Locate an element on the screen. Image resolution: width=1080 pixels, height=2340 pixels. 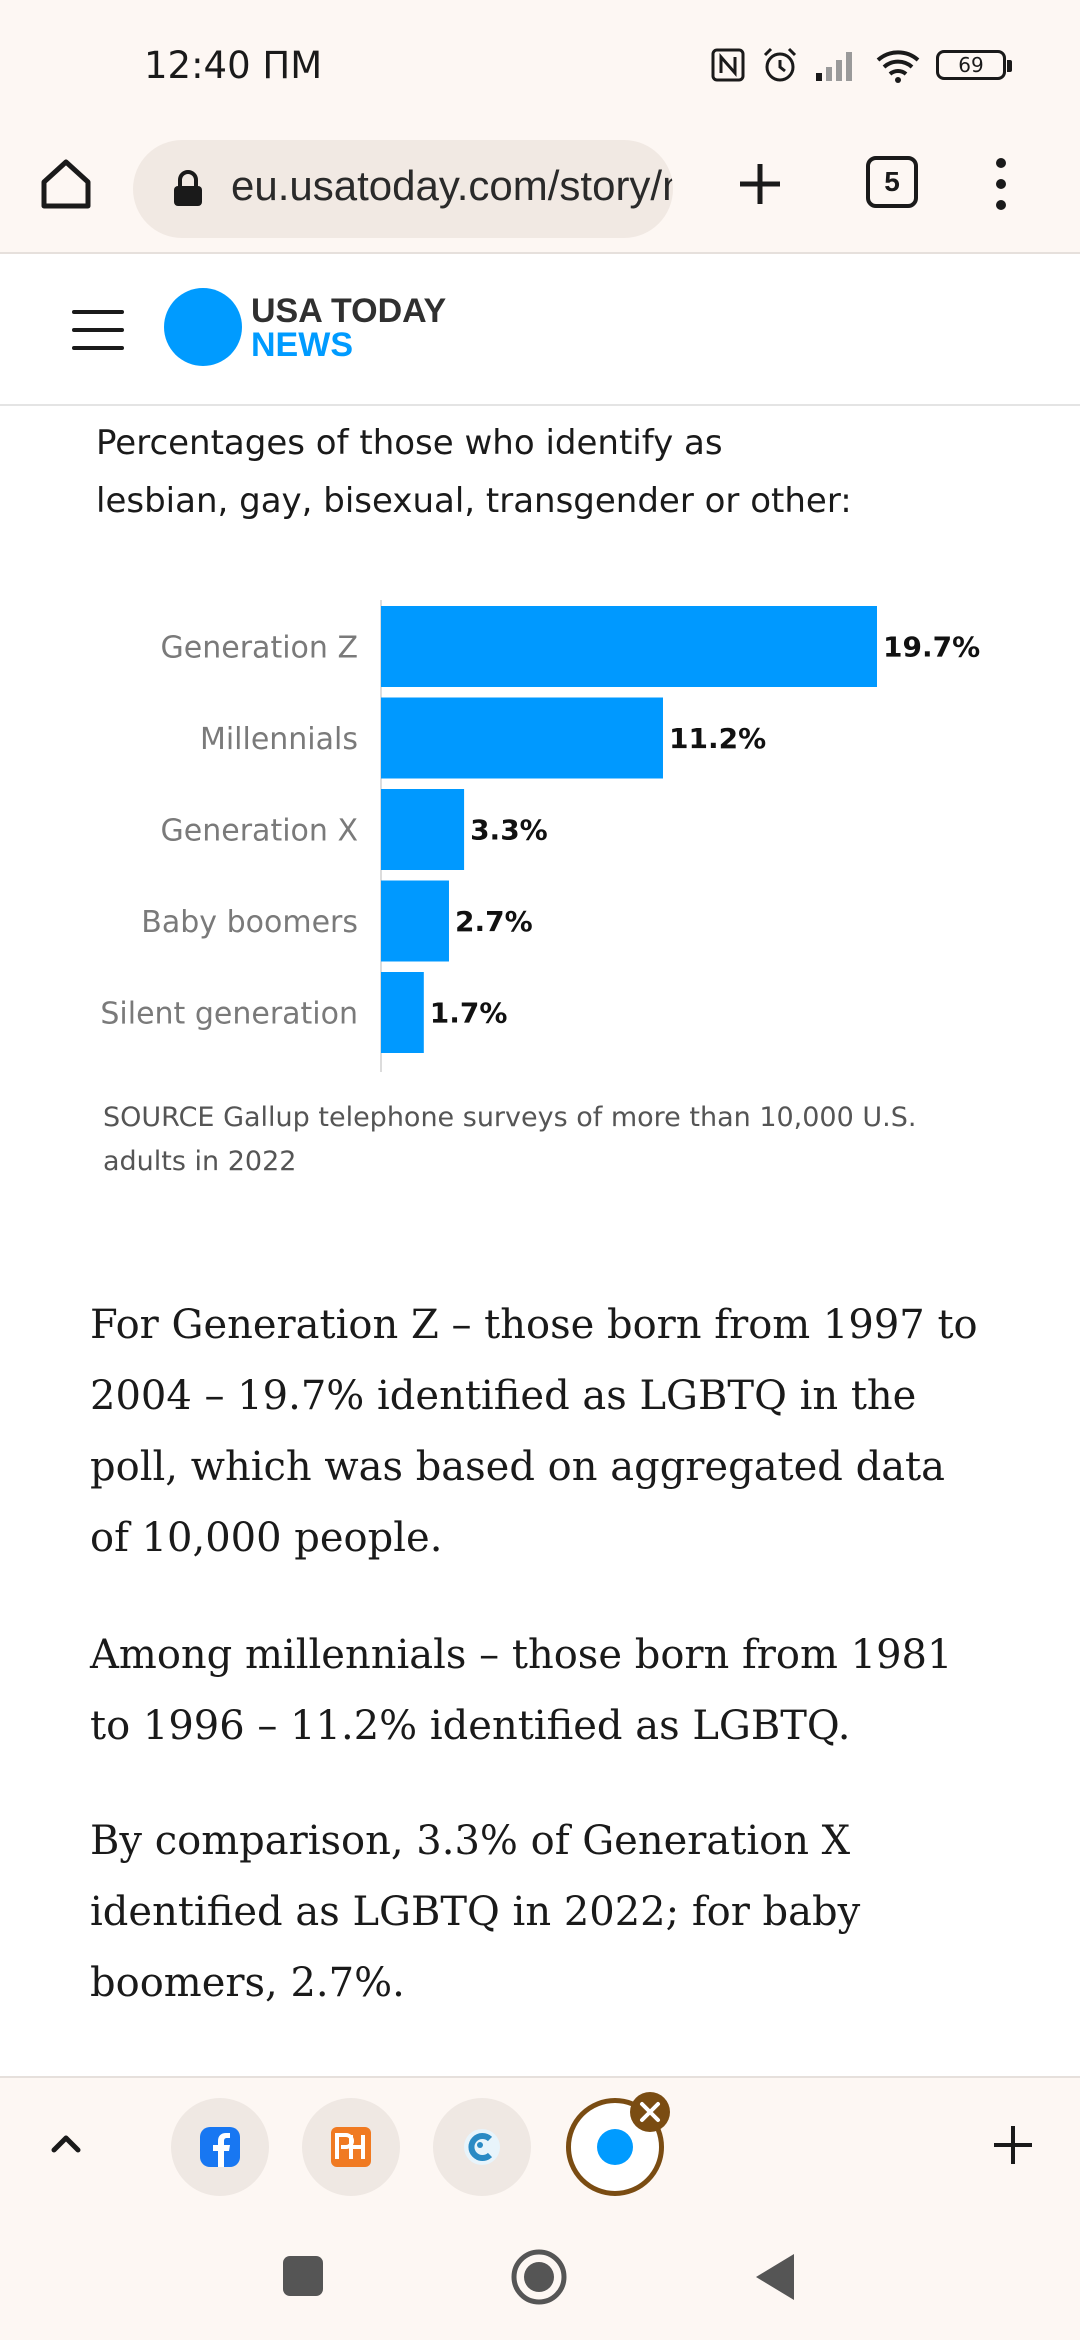
home-button is located at coordinates (66, 184).